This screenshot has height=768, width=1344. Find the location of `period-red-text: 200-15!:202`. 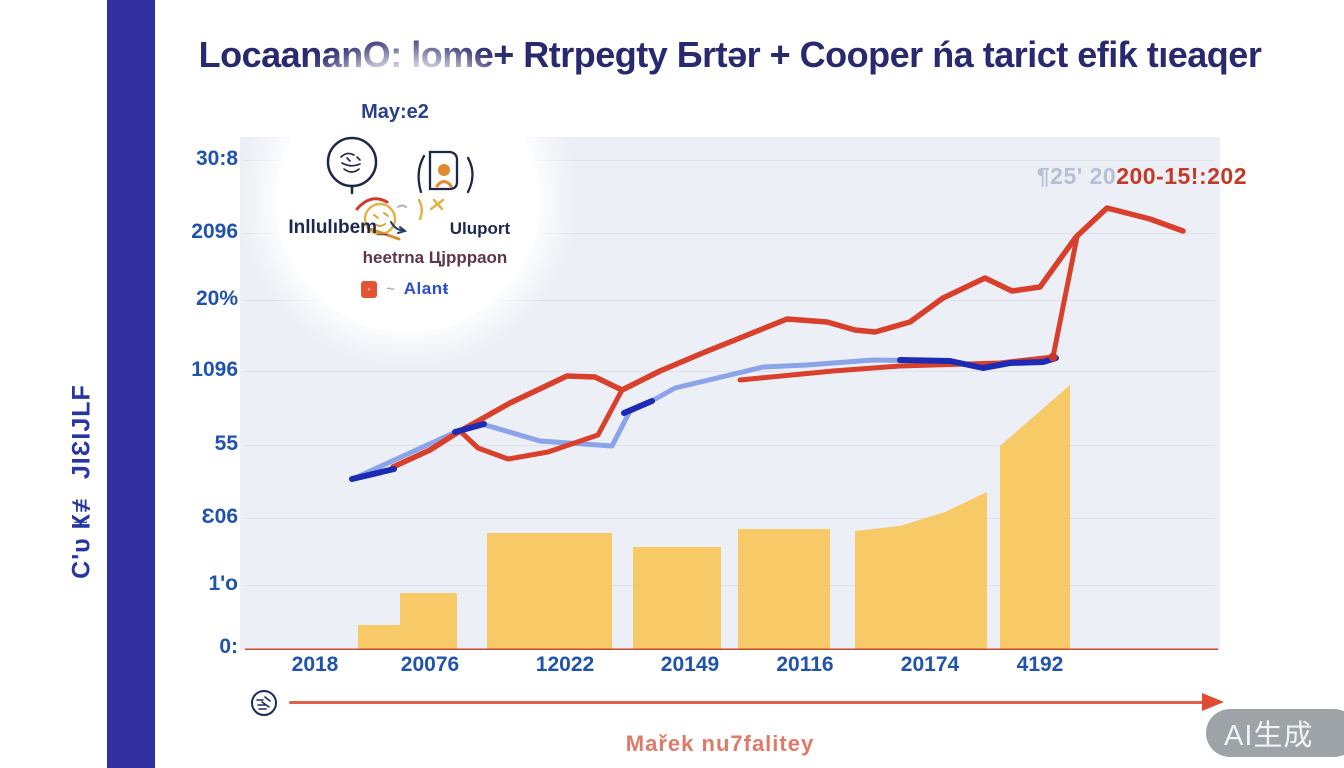

period-red-text: 200-15!:202 is located at coordinates (1181, 176).